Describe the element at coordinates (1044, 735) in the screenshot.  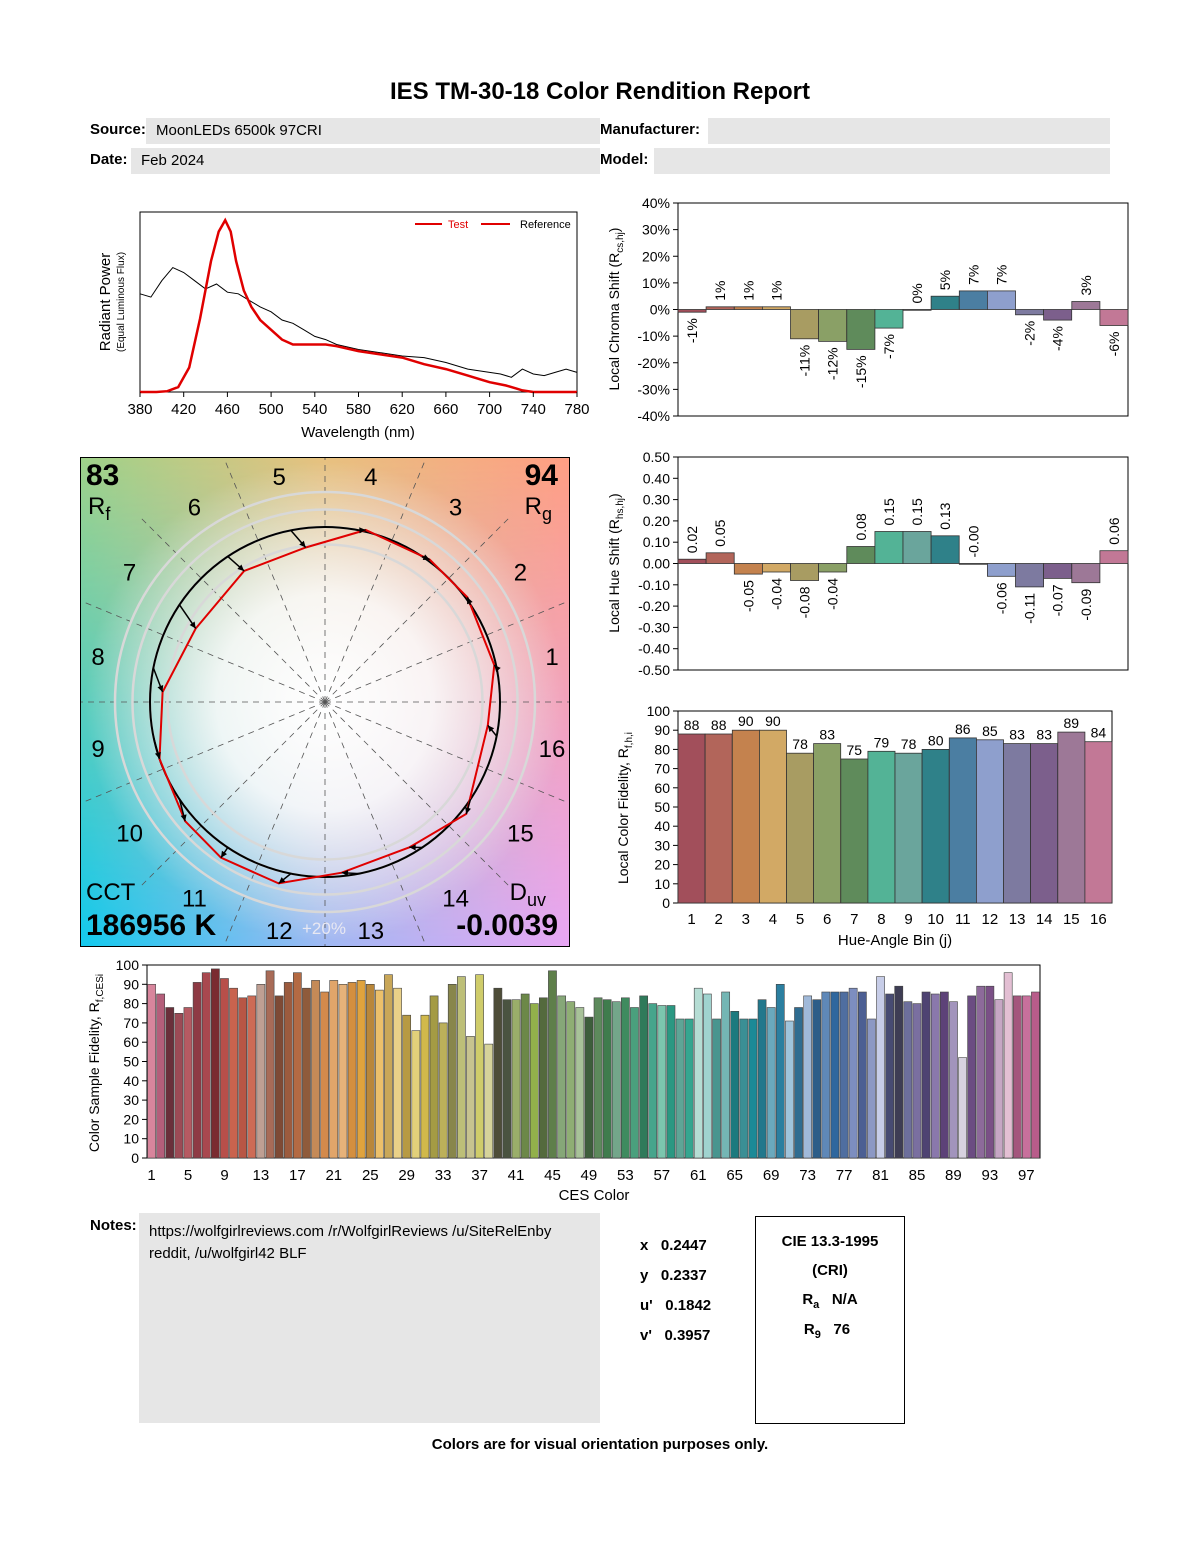
I see `bar-label-bin-14: 83` at that location.